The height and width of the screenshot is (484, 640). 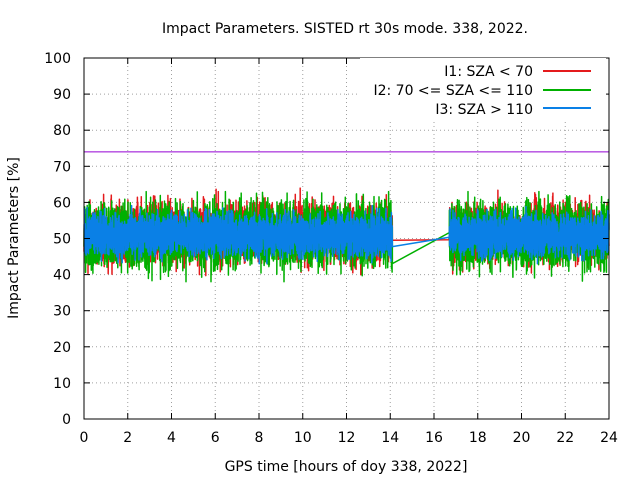 I want to click on y-tick-label: 90, so click(x=62, y=95).